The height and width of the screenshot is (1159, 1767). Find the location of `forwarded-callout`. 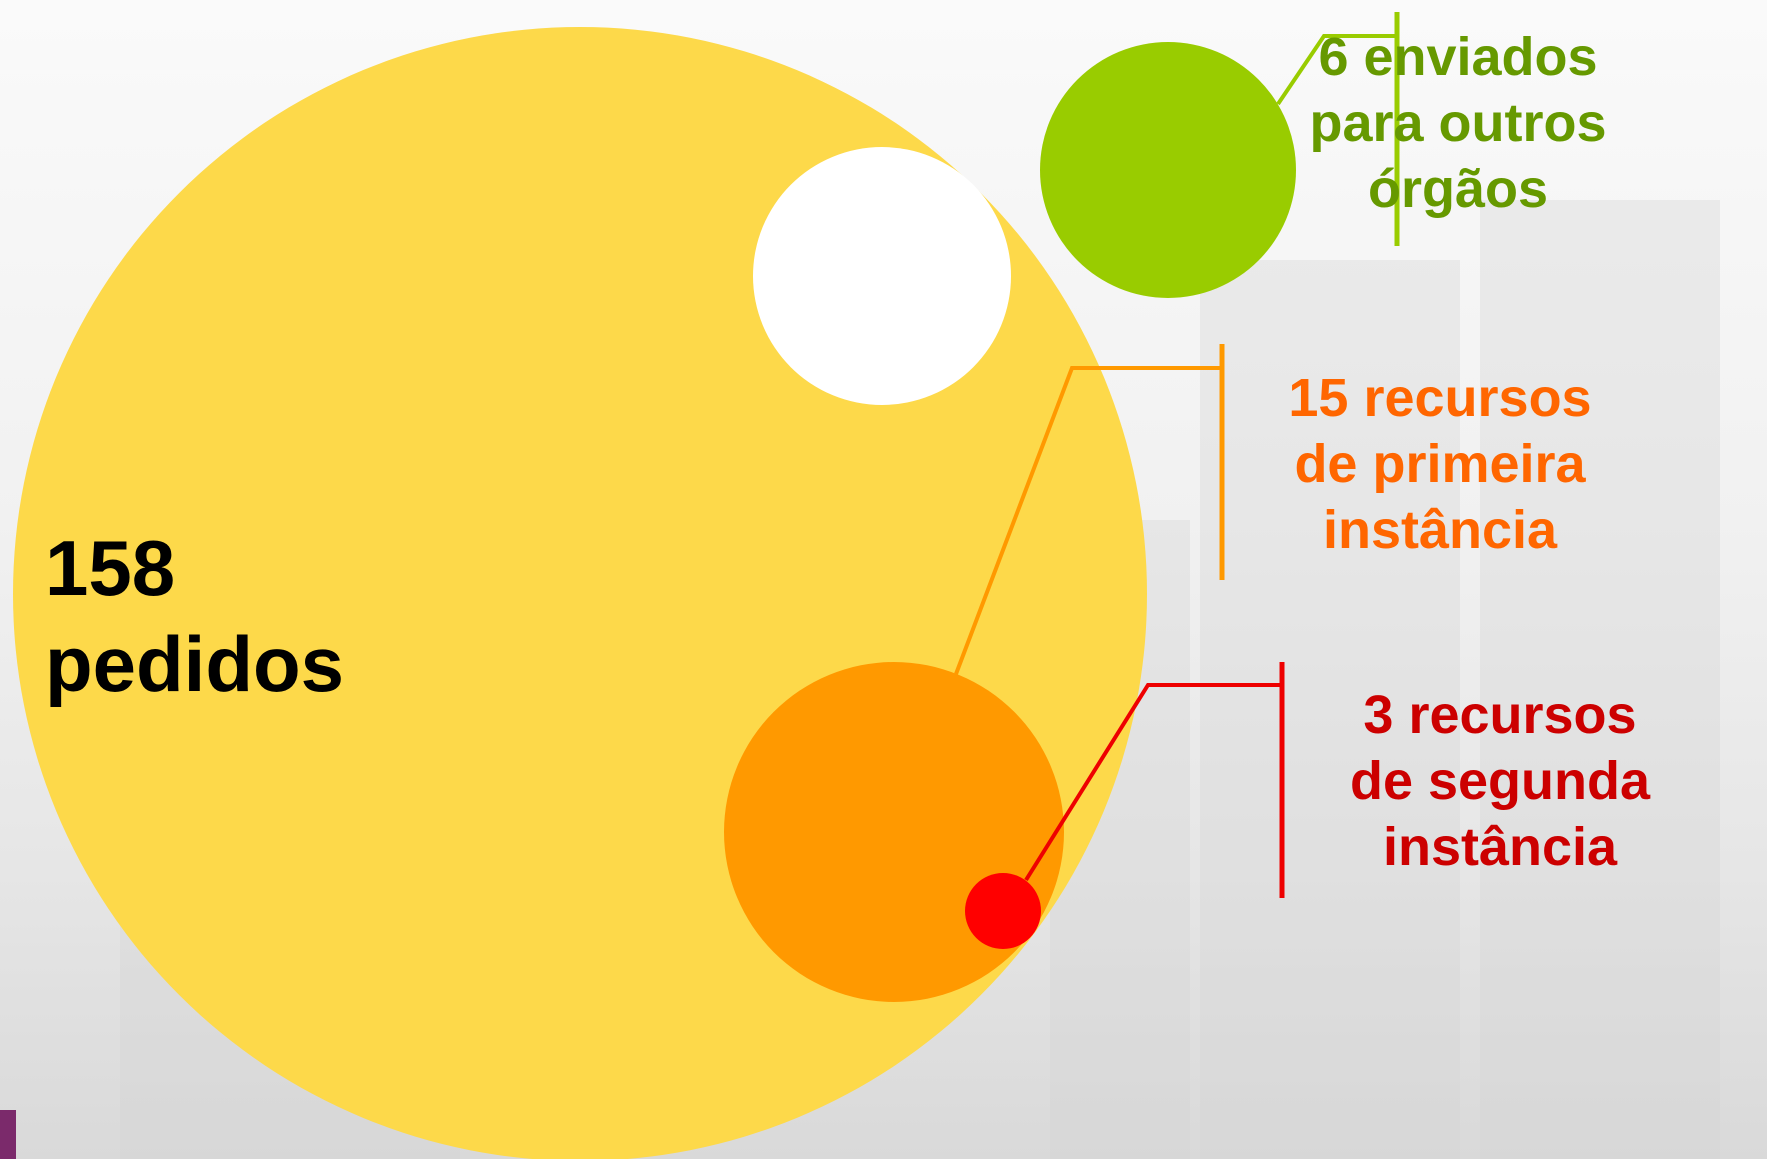

forwarded-callout is located at coordinates (1338, 129).